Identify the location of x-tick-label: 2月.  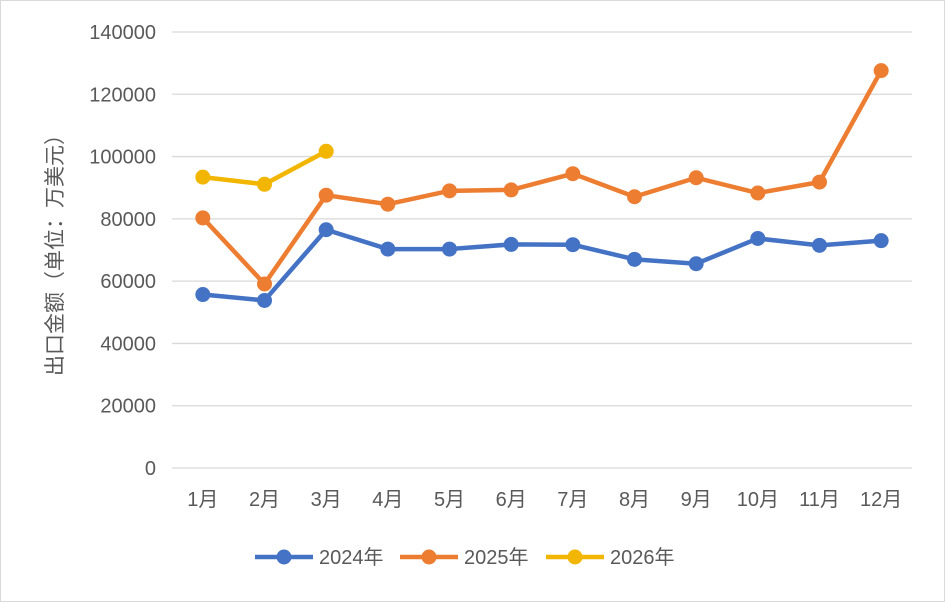
(264, 500).